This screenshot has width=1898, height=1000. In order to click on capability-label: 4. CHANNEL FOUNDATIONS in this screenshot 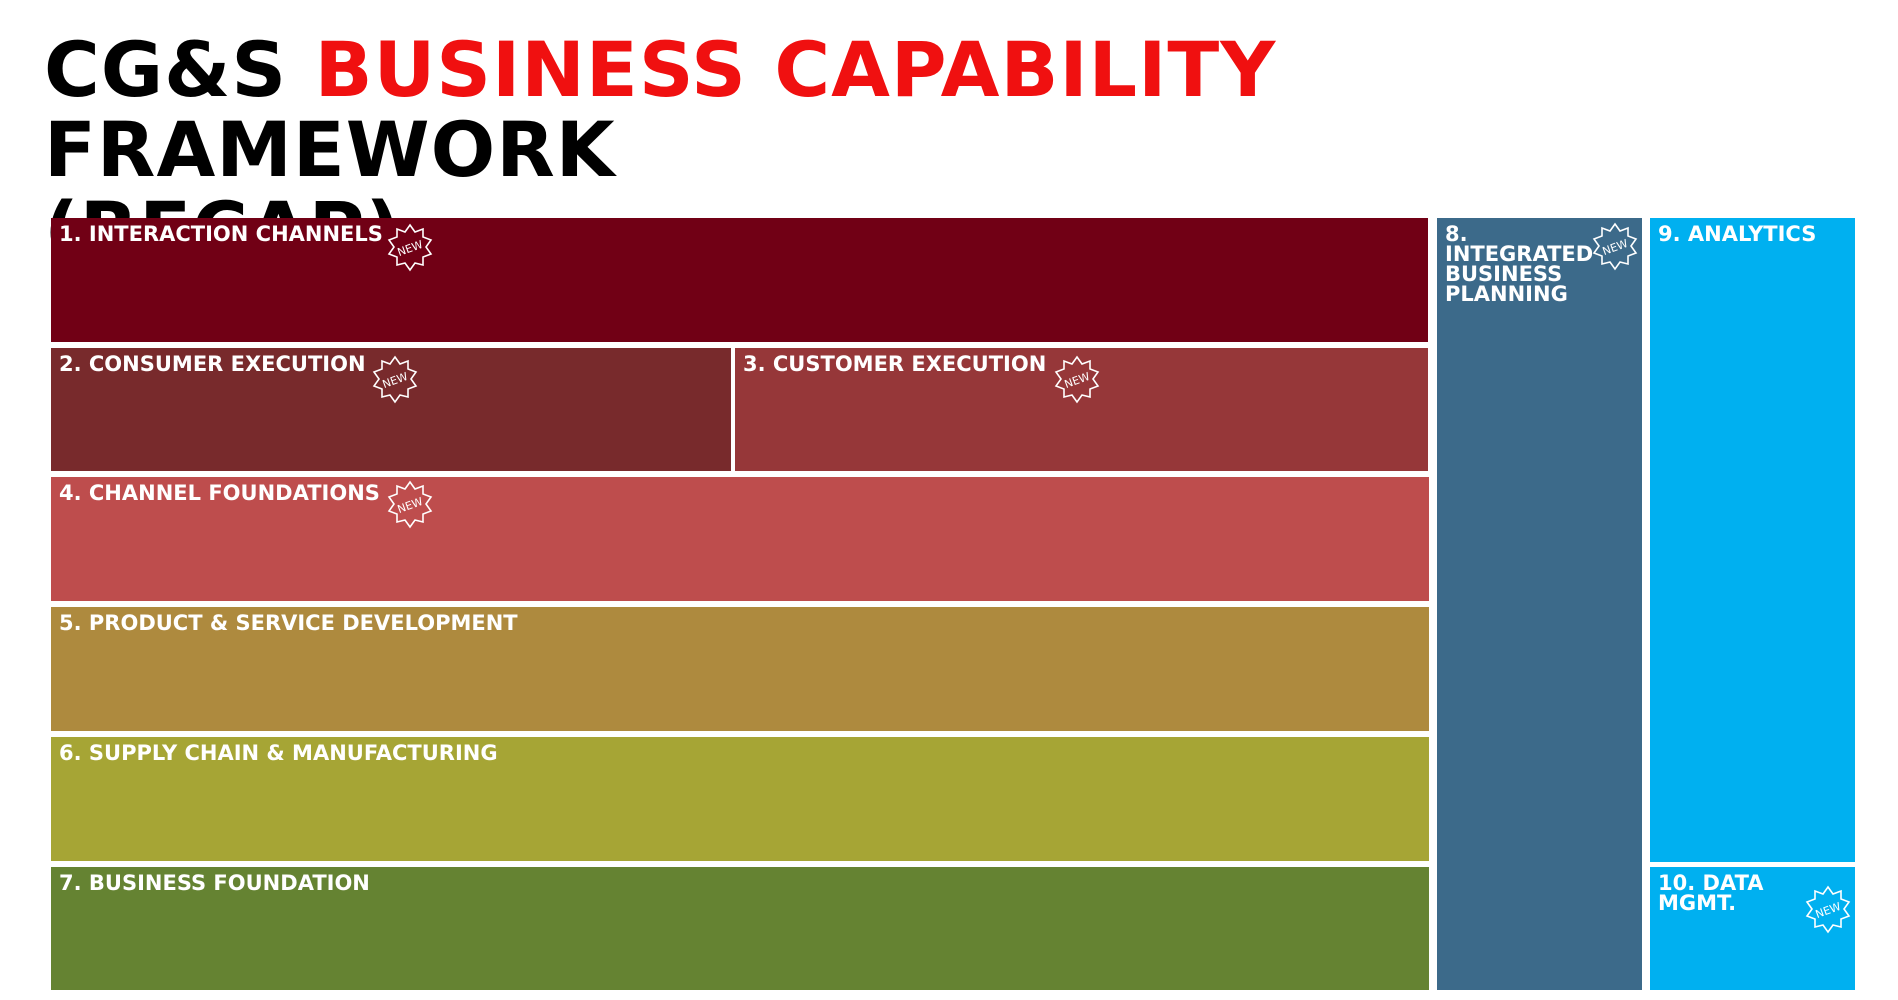, I will do `click(219, 493)`.